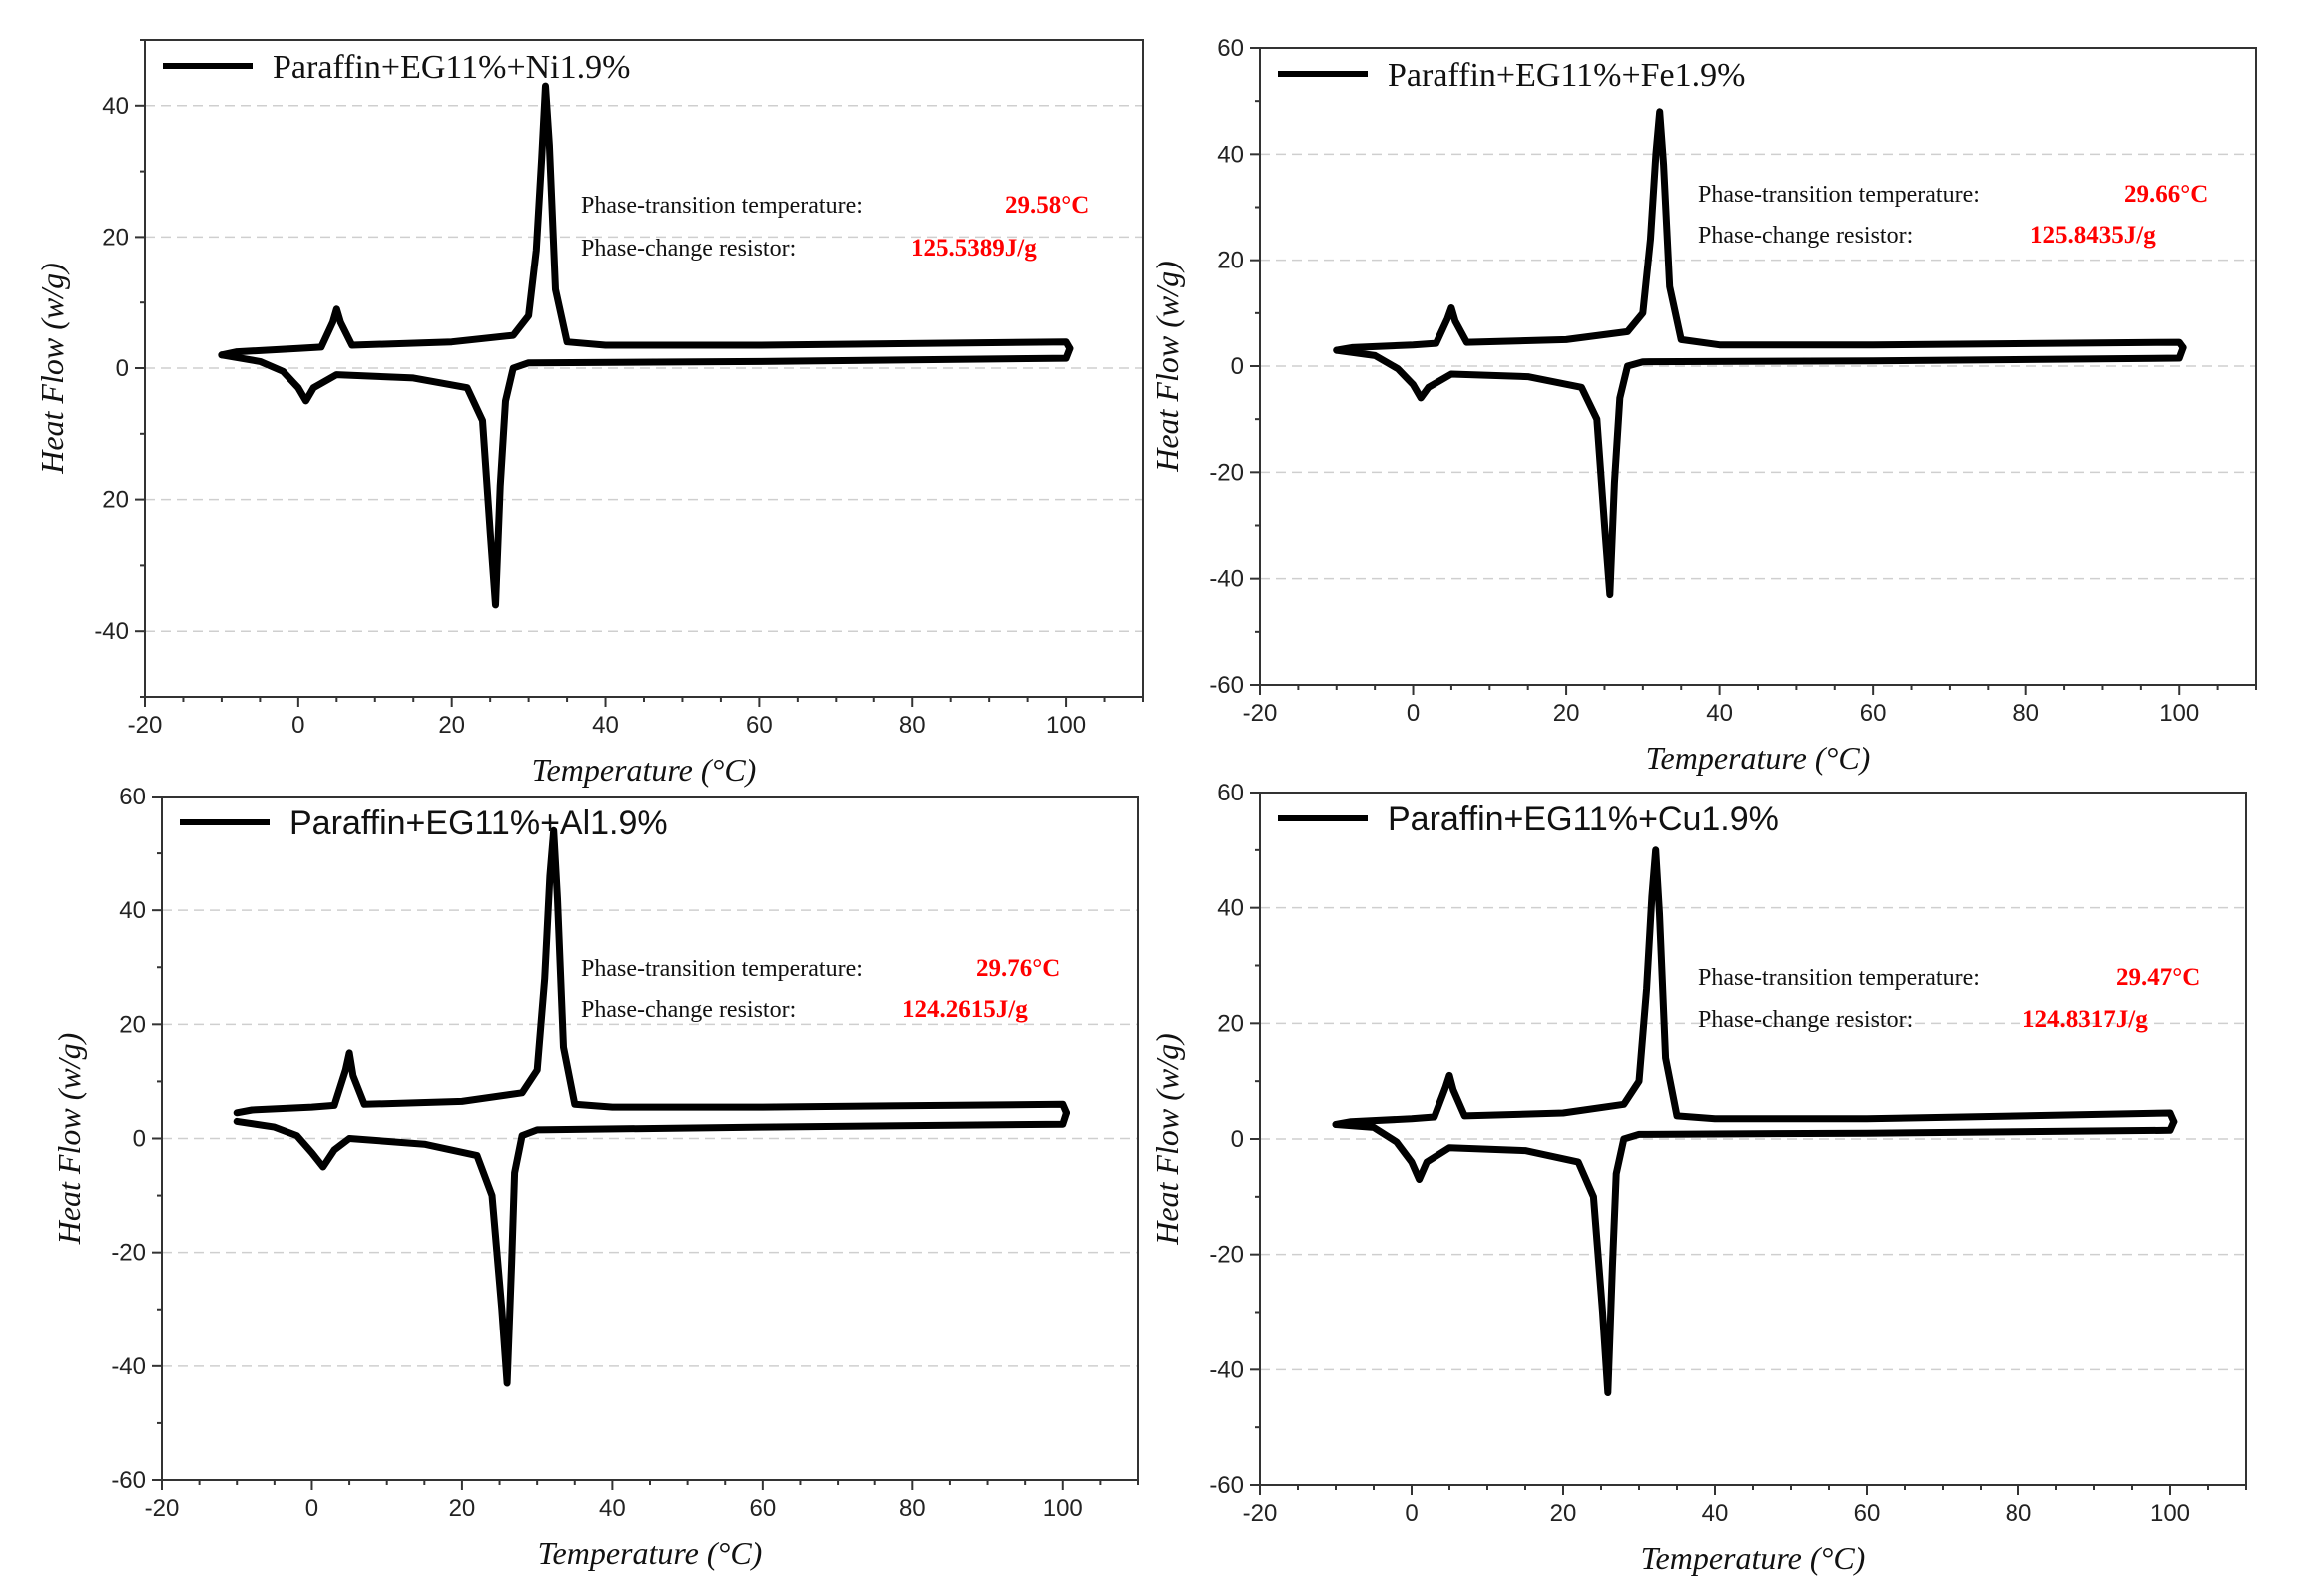 This screenshot has width=2298, height=1596. Describe the element at coordinates (2093, 235) in the screenshot. I see `annotation-enthalpy-value: 125.8435J/g` at that location.